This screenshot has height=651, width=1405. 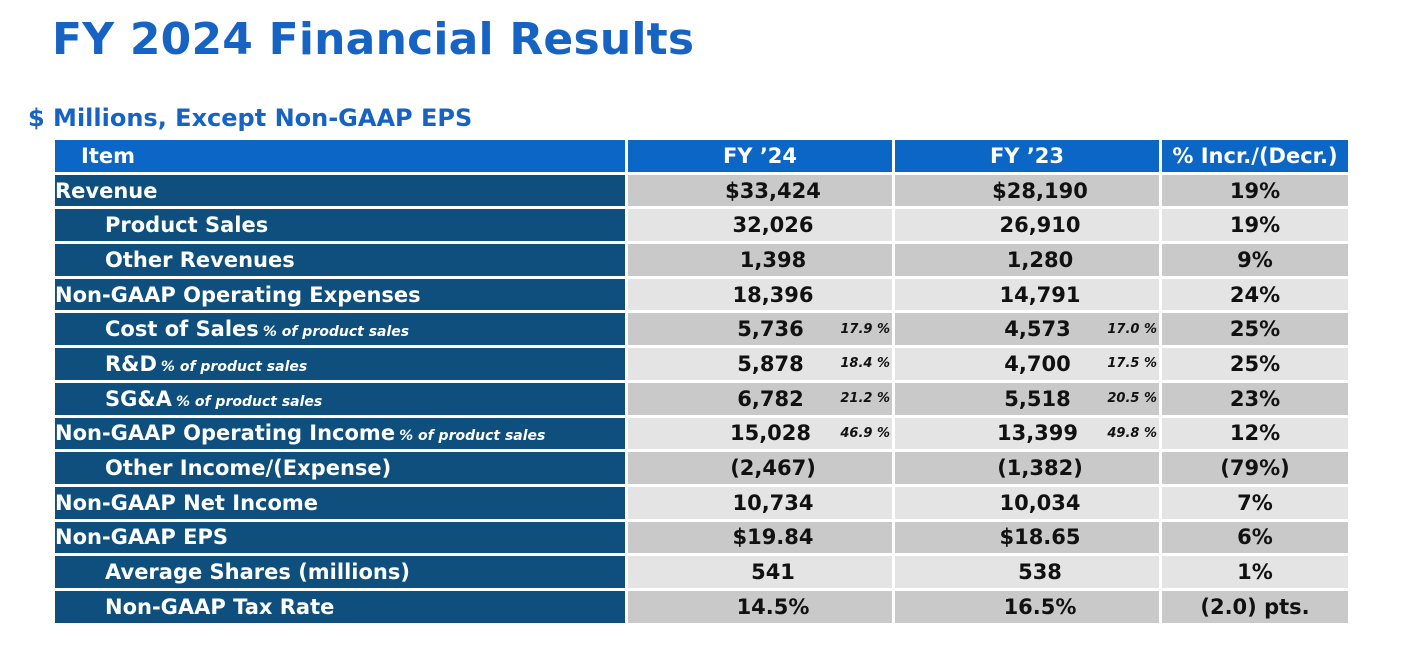 I want to click on row-item-label: R&D, so click(x=131, y=363).